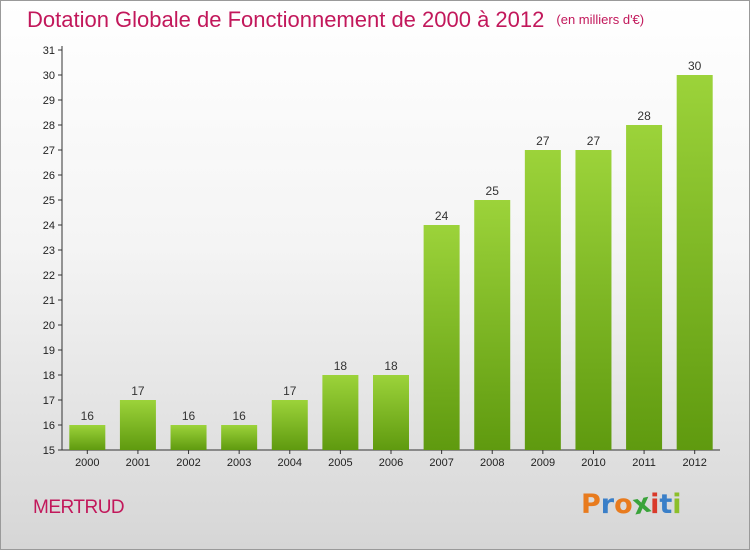 The width and height of the screenshot is (750, 550). What do you see at coordinates (666, 504) in the screenshot?
I see `logo-letter: t` at bounding box center [666, 504].